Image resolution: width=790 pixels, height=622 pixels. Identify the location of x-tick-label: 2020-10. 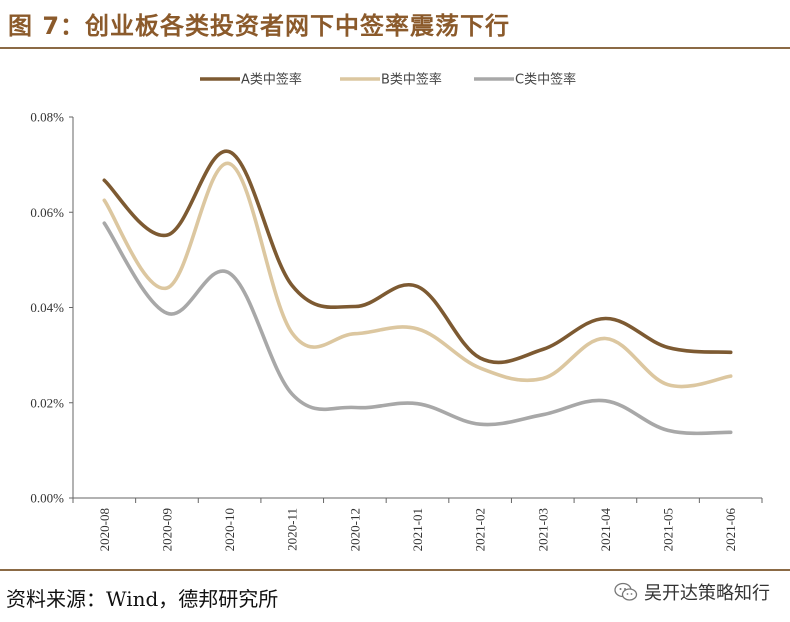
(229, 529).